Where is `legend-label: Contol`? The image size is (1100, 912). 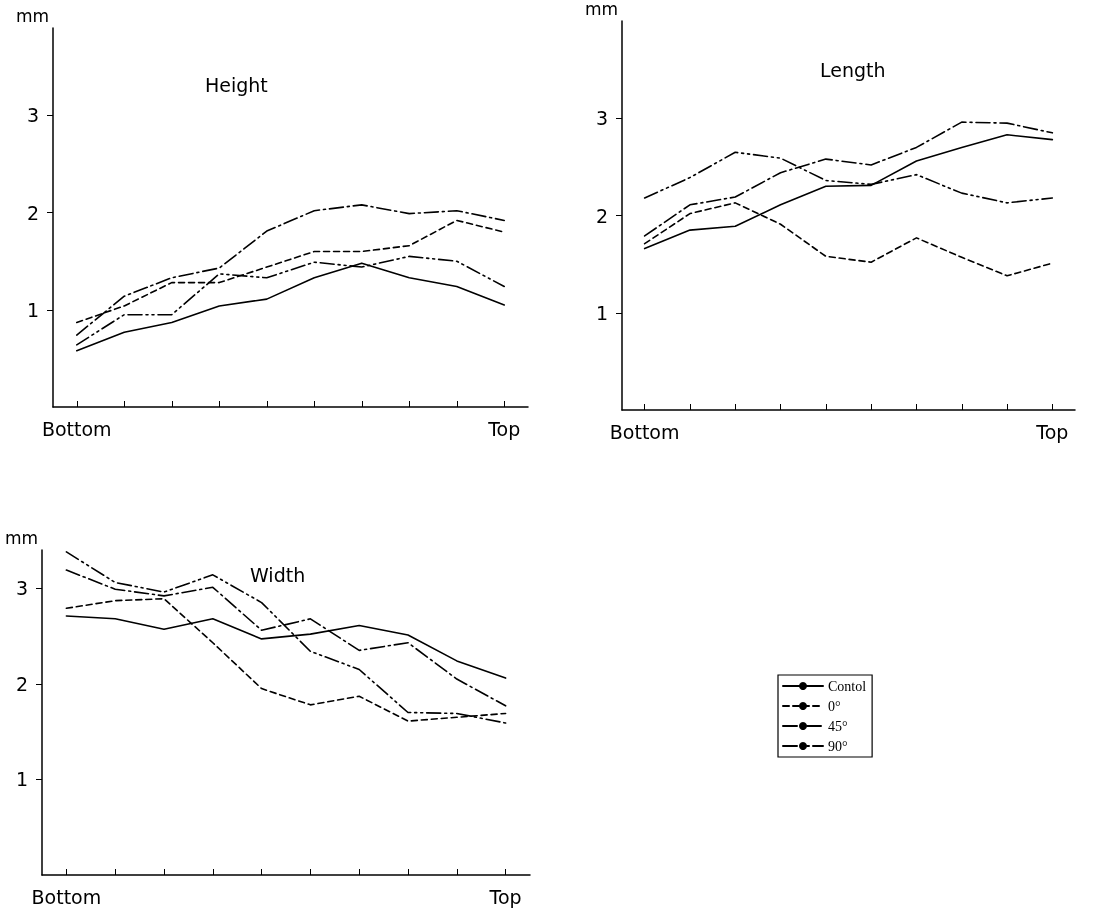
legend-label: Contol is located at coordinates (847, 686).